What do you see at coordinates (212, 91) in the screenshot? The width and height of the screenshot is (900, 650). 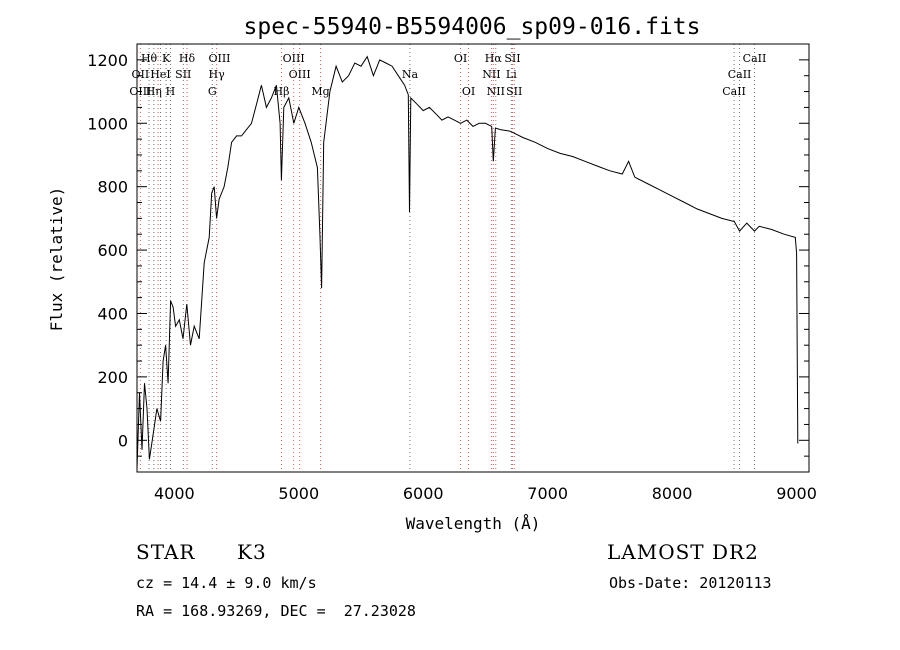 I see `spectral-line-label: G` at bounding box center [212, 91].